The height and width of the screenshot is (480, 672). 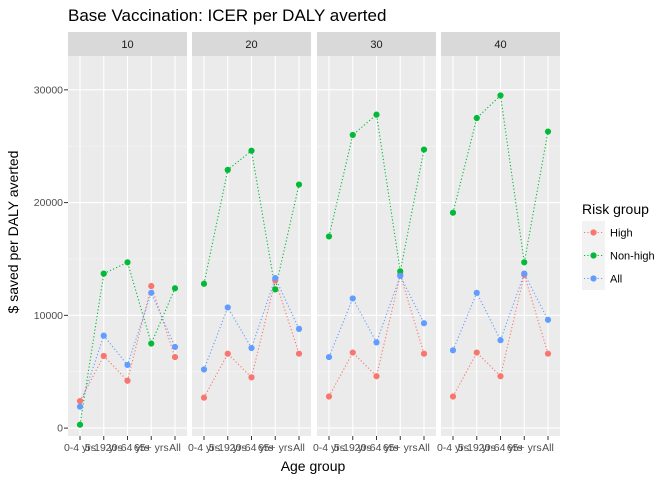 I want to click on facet-strip-label: 30, so click(x=376, y=45).